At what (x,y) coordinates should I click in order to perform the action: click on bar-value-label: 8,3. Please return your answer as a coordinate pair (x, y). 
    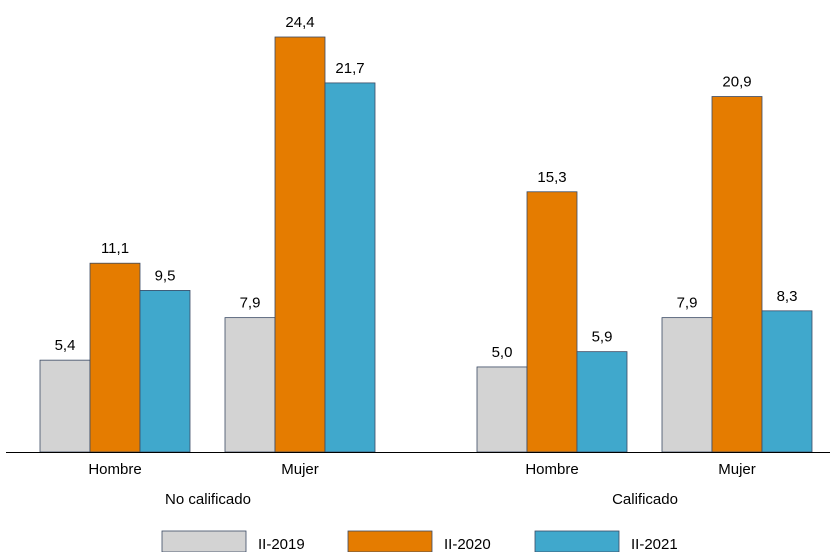
    Looking at the image, I should click on (787, 296).